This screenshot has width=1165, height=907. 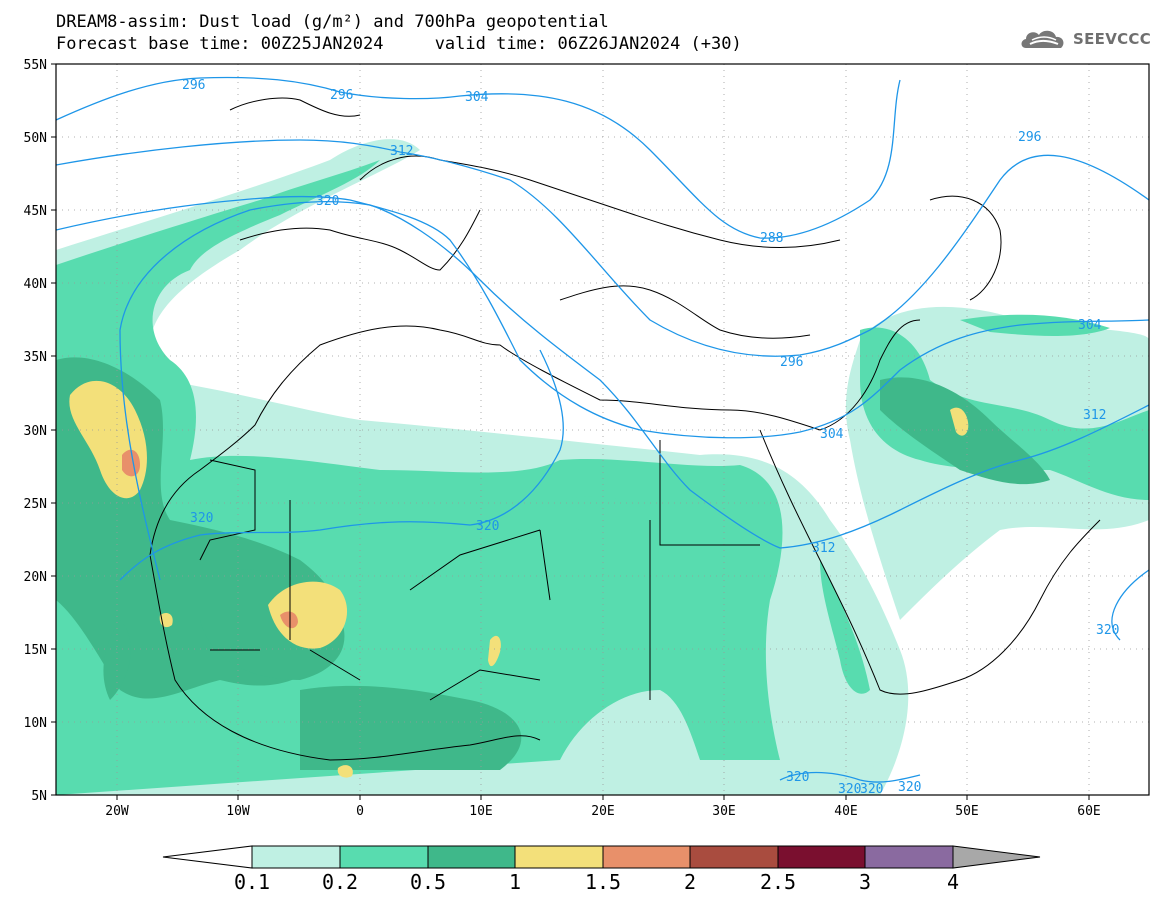 I want to click on colorbar-label: 1, so click(x=515, y=882).